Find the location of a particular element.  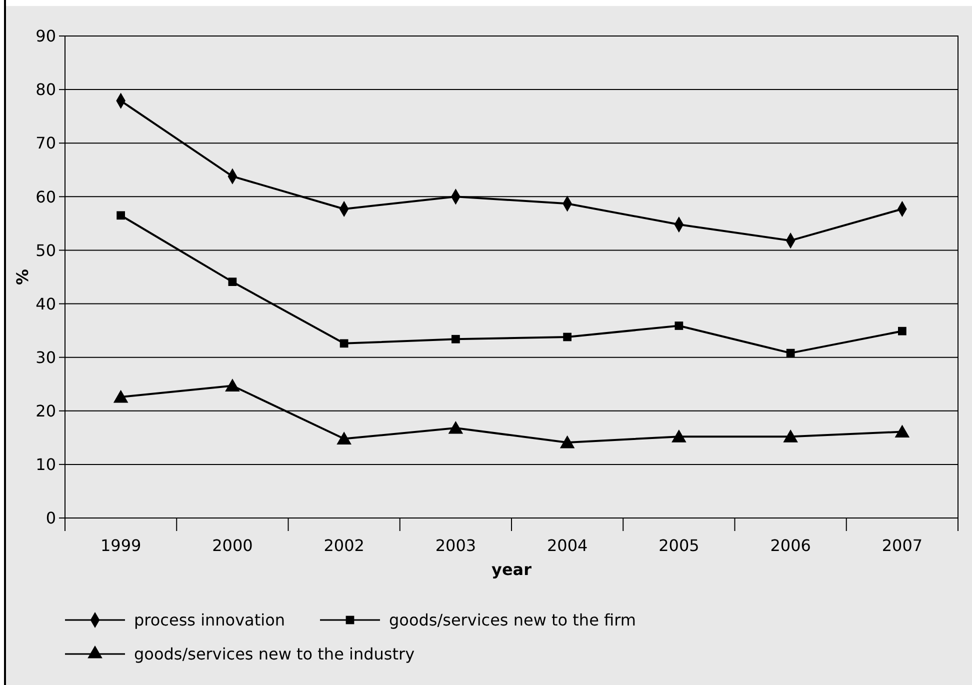

y-tick-label: 90 is located at coordinates (46, 36).